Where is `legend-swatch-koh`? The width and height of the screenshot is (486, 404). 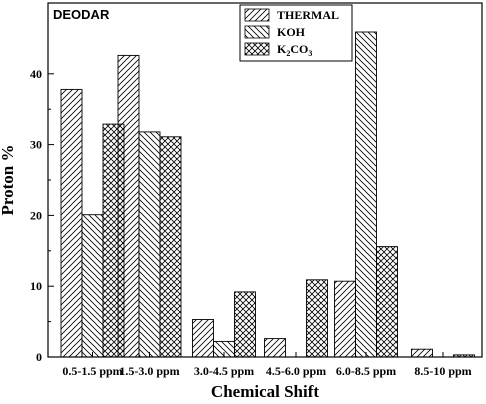
legend-swatch-koh is located at coordinates (257, 32).